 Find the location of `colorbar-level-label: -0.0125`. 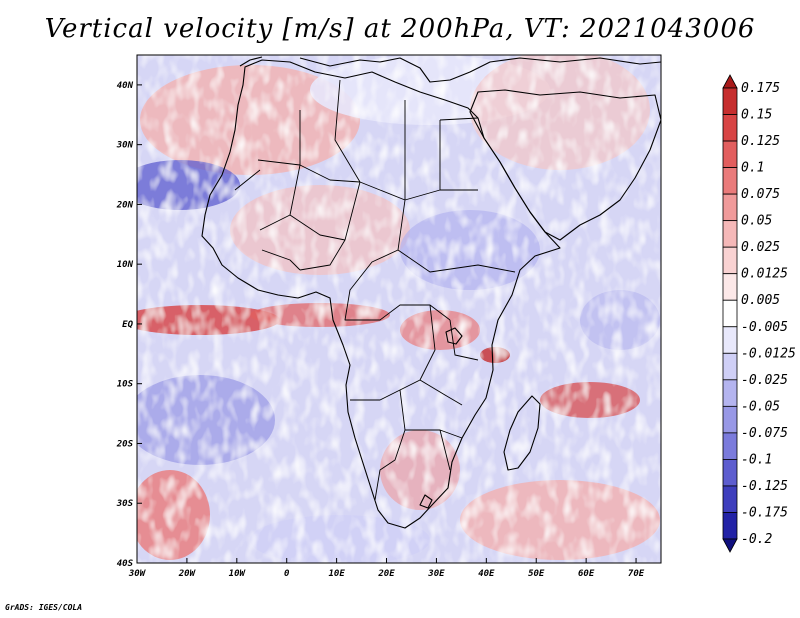

colorbar-level-label: -0.0125 is located at coordinates (768, 353).